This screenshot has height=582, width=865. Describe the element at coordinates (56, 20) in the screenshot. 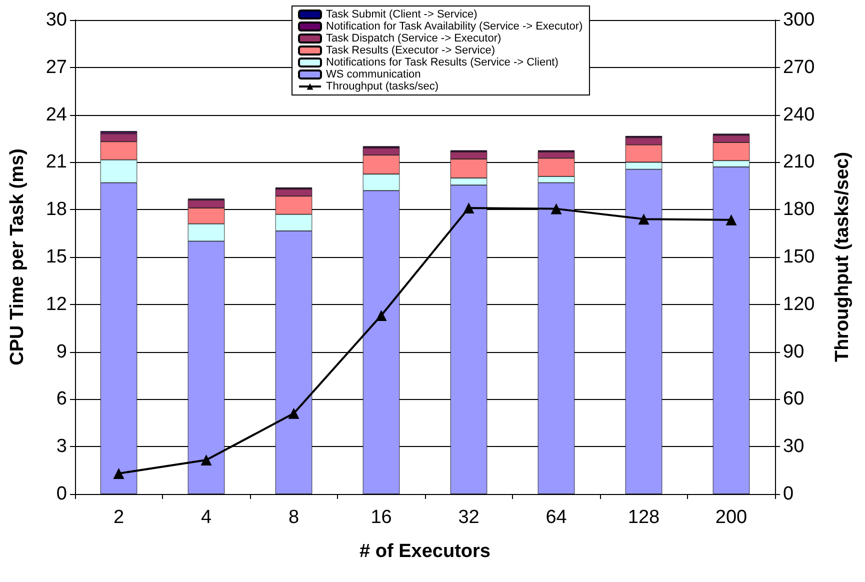

I see `y-tick-label: 30` at that location.